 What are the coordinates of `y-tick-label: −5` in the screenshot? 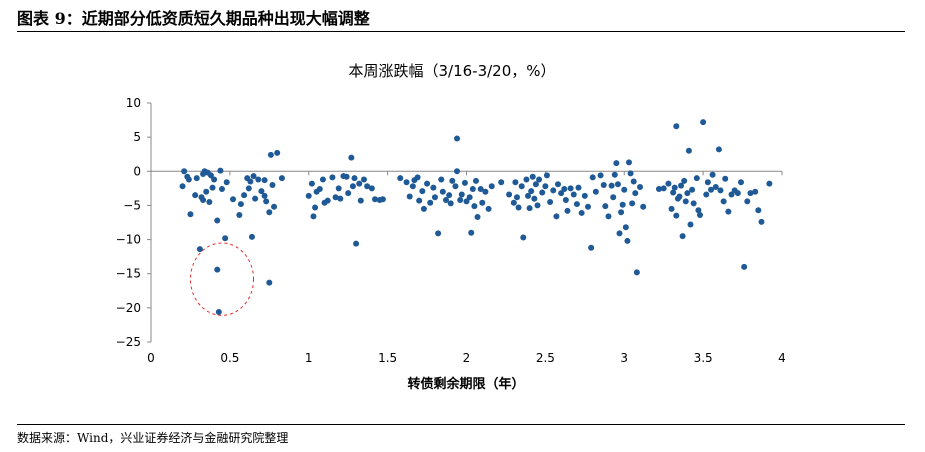 It's located at (132, 205).